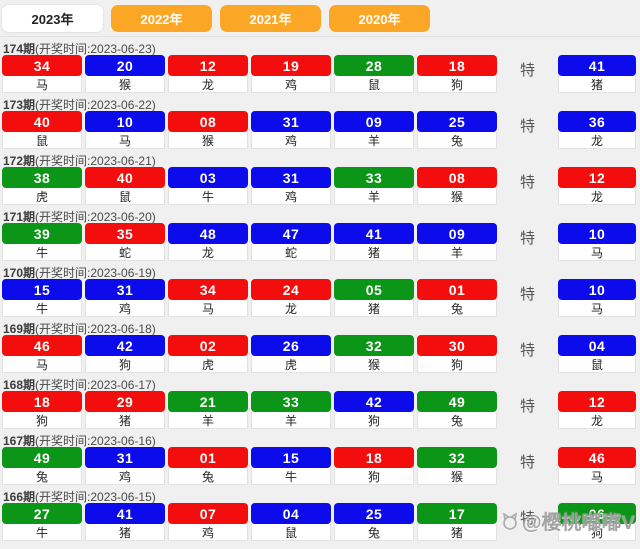 The height and width of the screenshot is (549, 640). What do you see at coordinates (321, 327) in the screenshot?
I see `period-header: 169期(开奖时间:2023-06-18)` at bounding box center [321, 327].